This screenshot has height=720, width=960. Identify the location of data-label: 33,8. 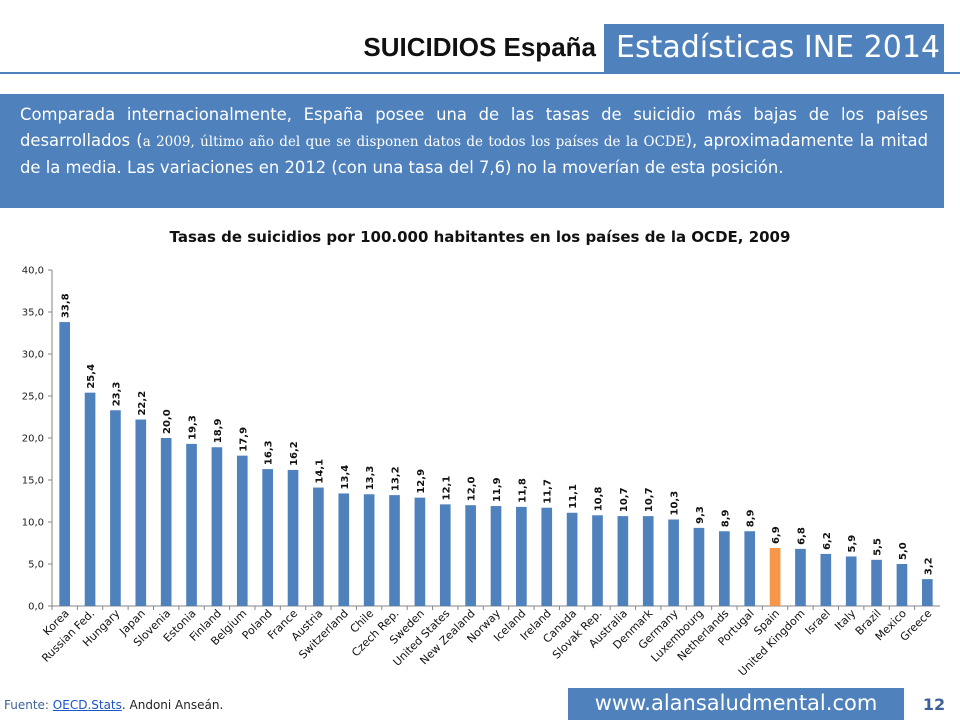
(66, 305).